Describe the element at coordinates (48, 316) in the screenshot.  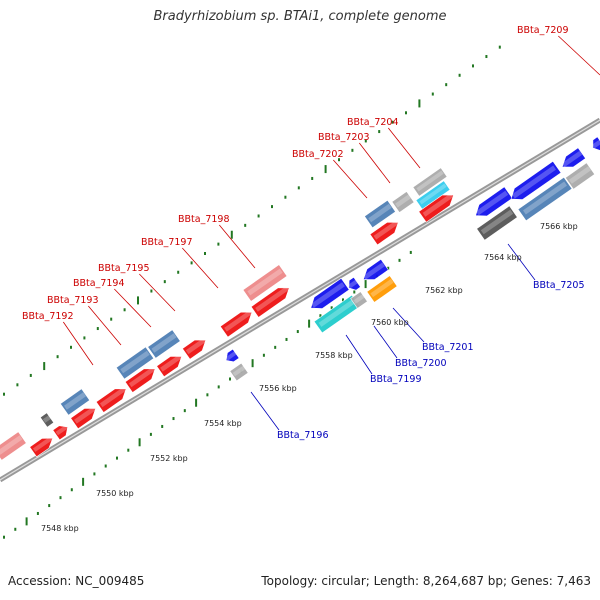
I see `gene-label-top: BBta_7192` at that location.